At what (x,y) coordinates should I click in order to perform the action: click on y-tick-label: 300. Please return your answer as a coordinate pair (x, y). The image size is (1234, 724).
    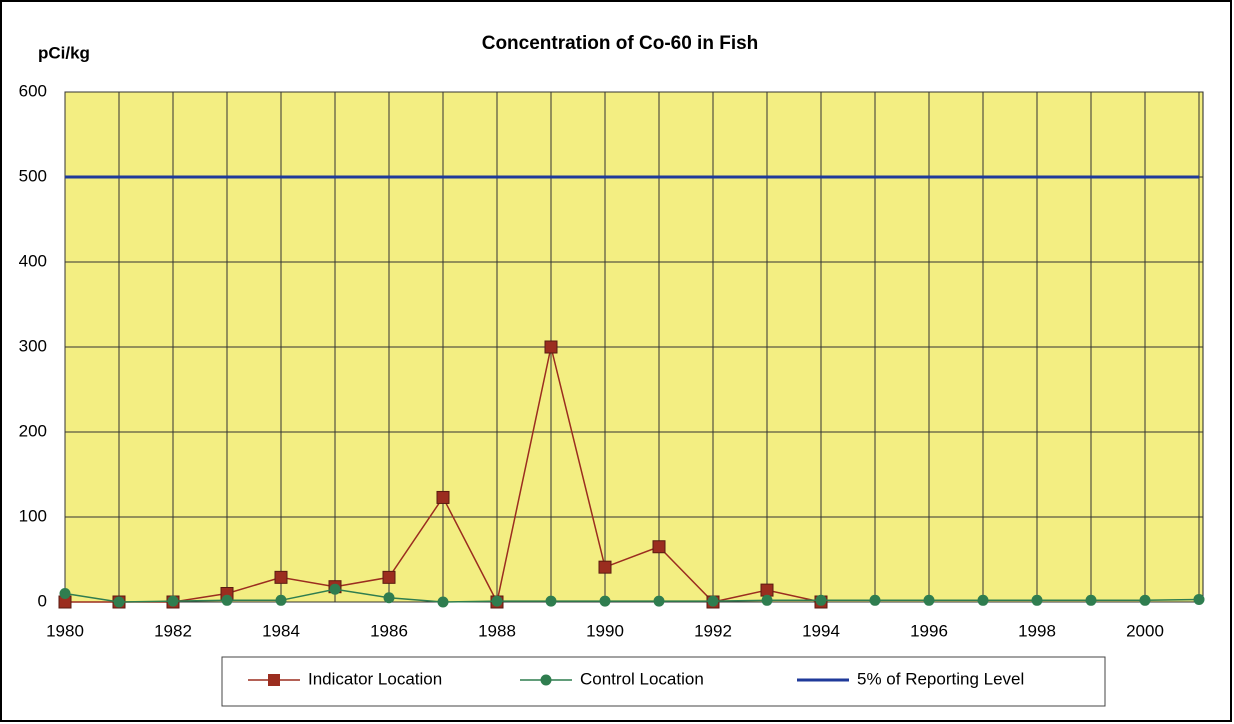
    Looking at the image, I should click on (33, 345).